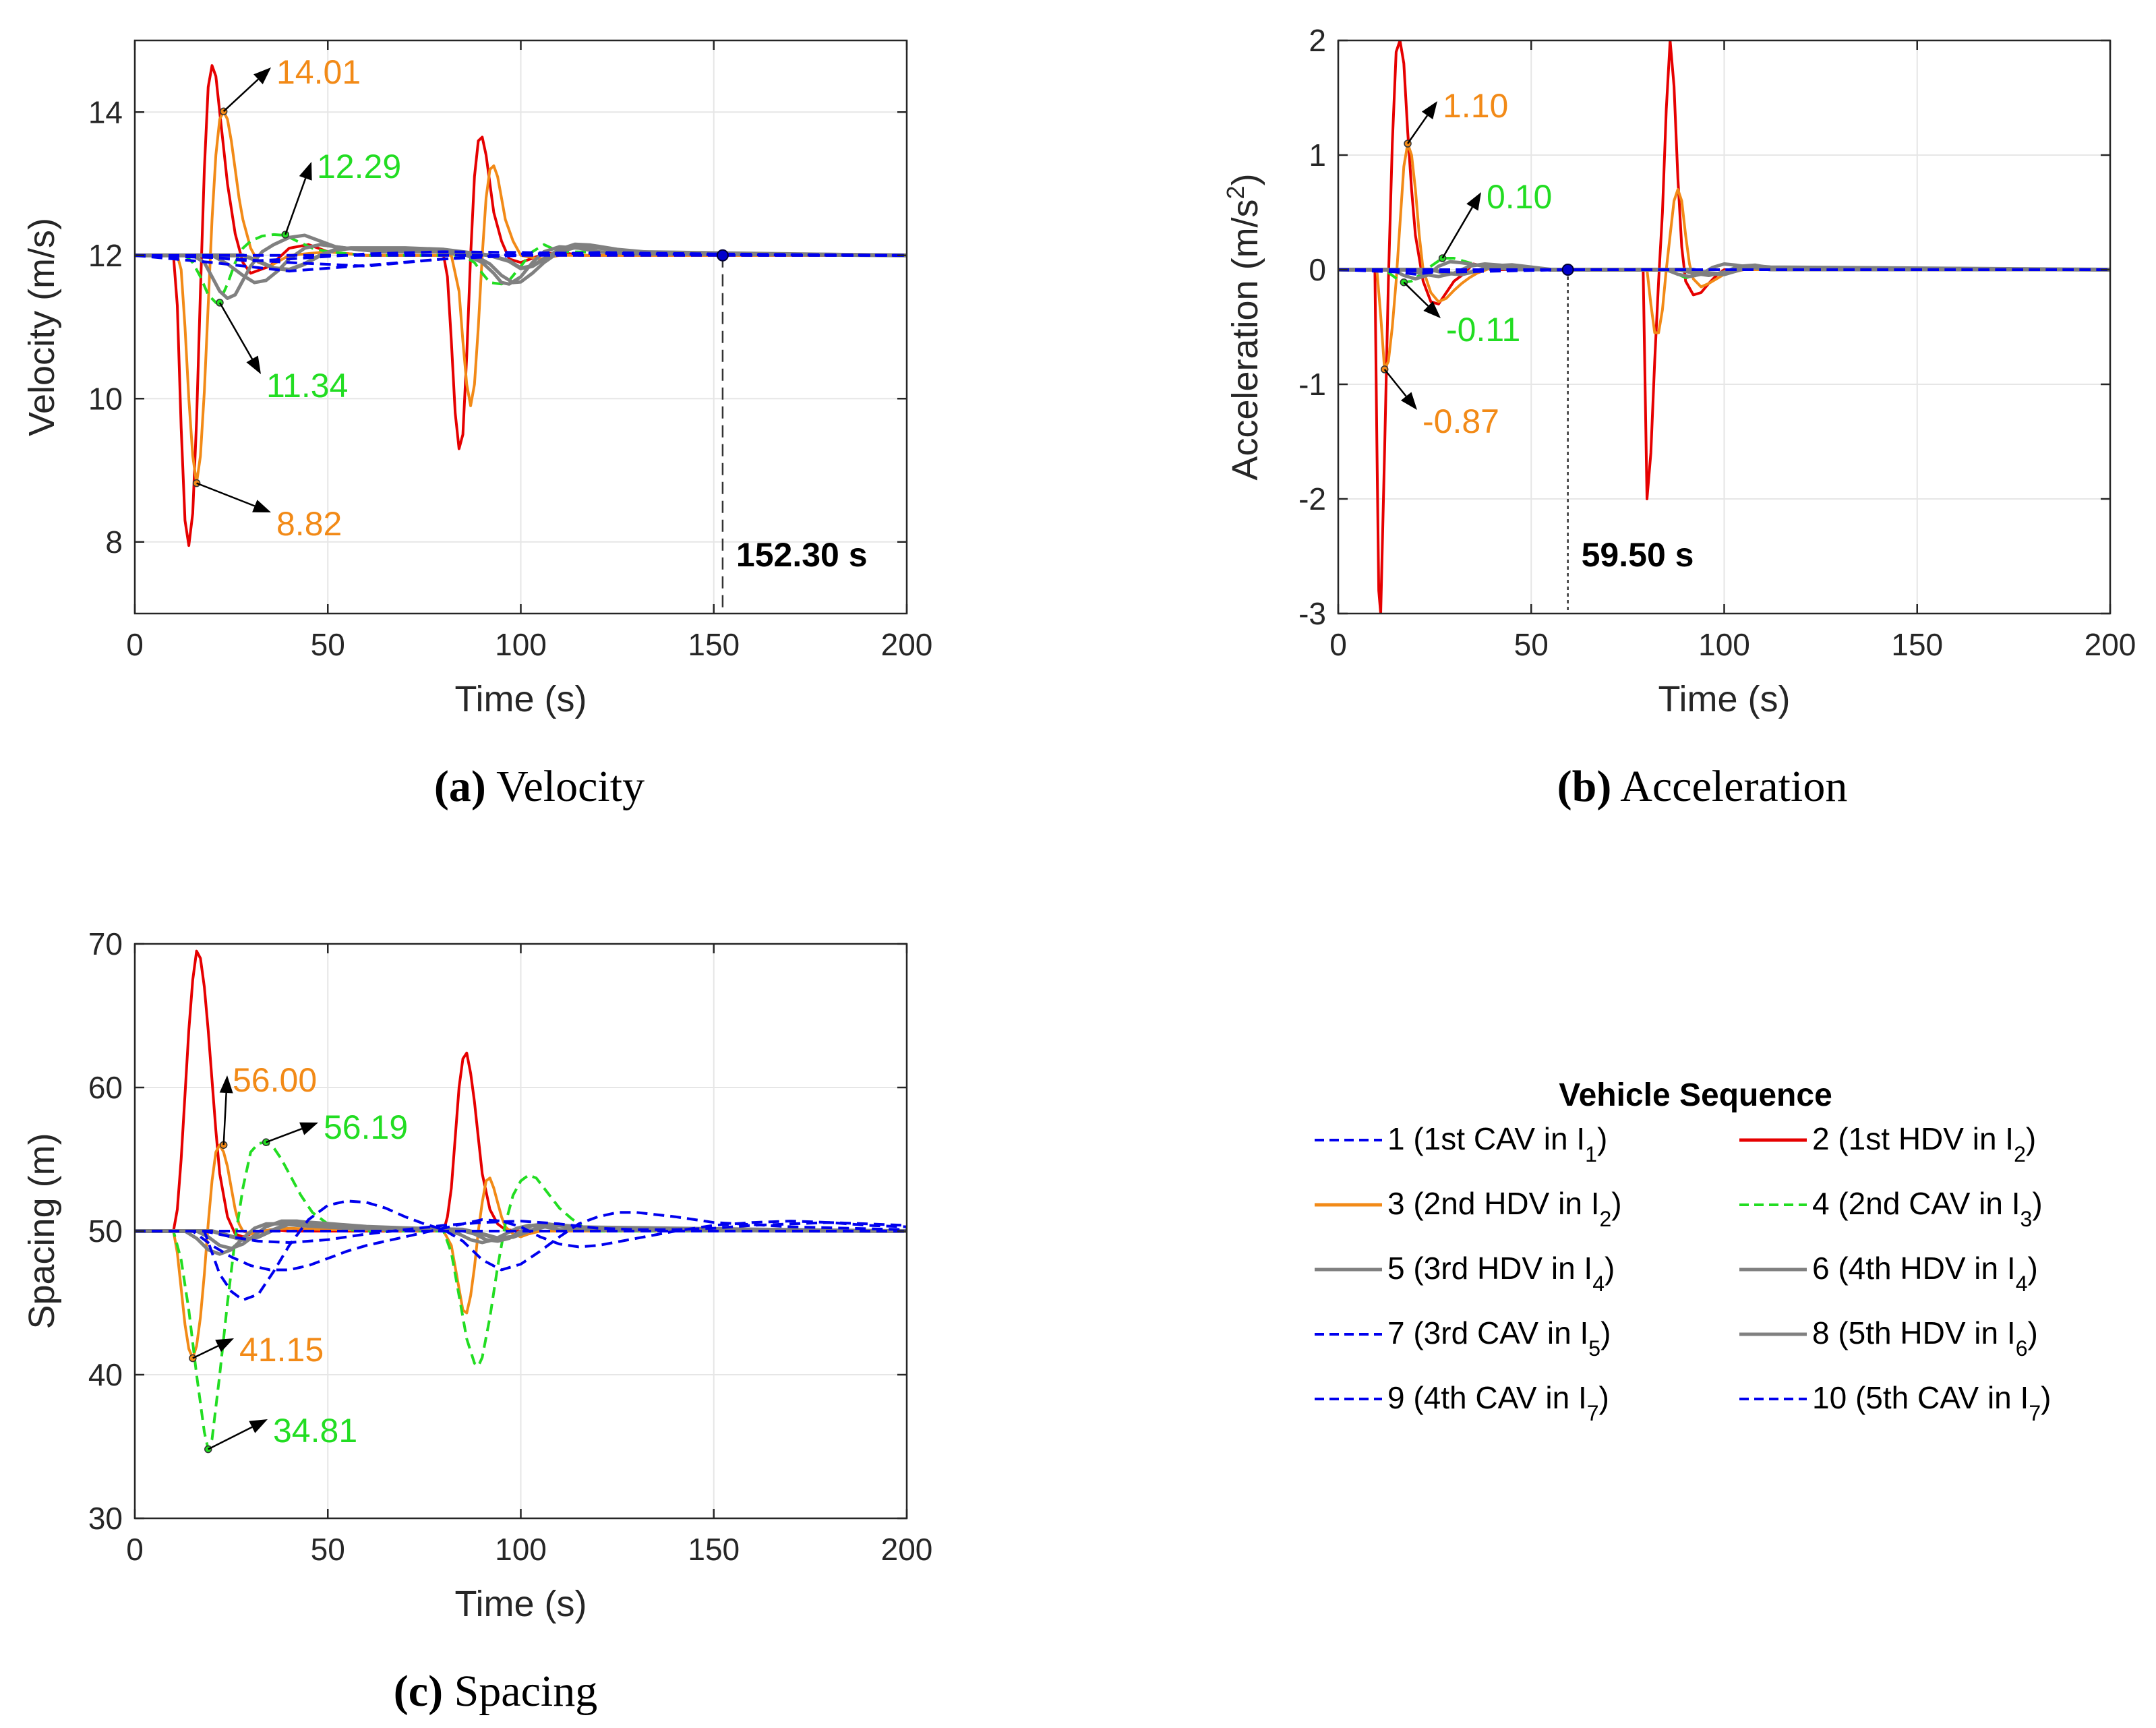  Describe the element at coordinates (722, 255) in the screenshot. I see `velocity-vline-marker` at that location.